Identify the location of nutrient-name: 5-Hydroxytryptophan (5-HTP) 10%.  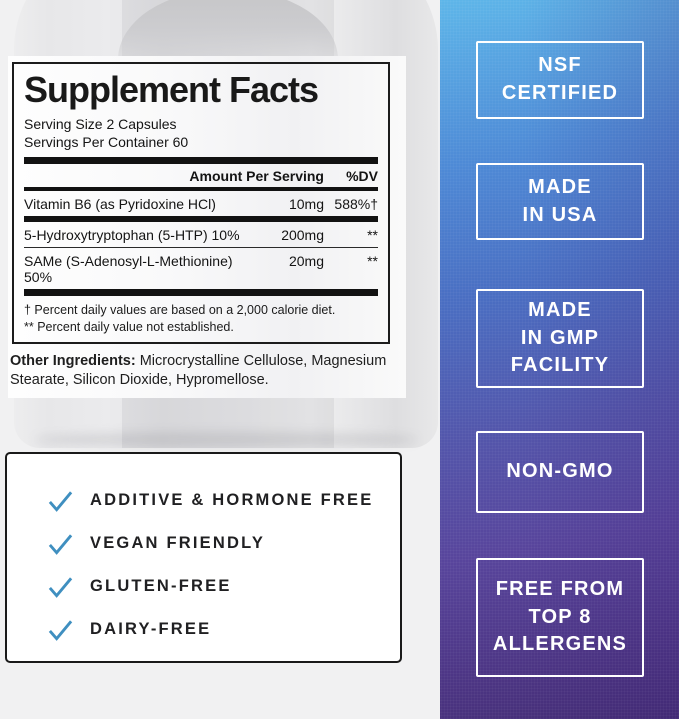
(132, 234).